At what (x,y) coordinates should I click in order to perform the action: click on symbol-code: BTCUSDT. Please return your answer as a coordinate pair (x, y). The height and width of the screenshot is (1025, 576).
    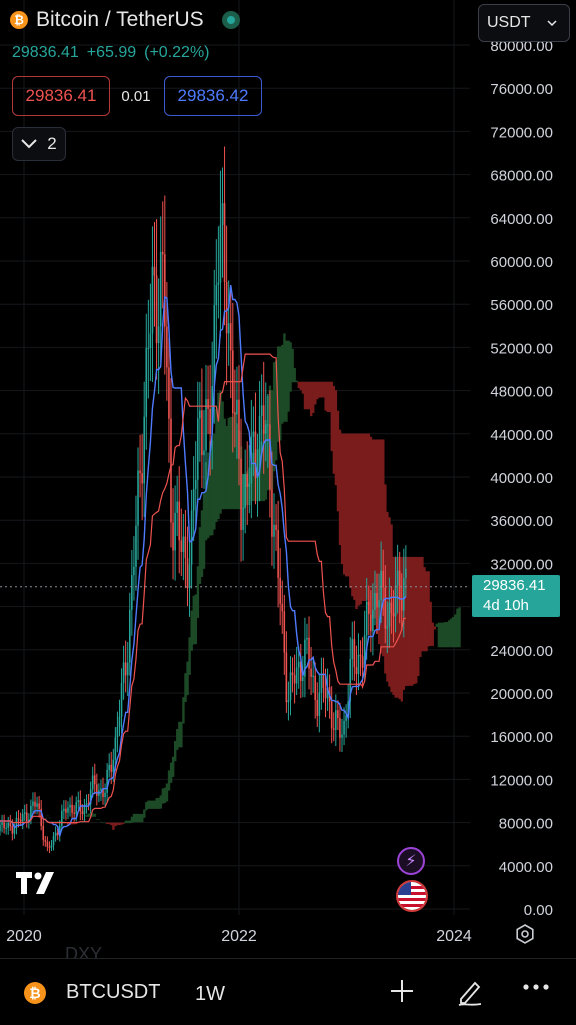
    Looking at the image, I should click on (113, 992).